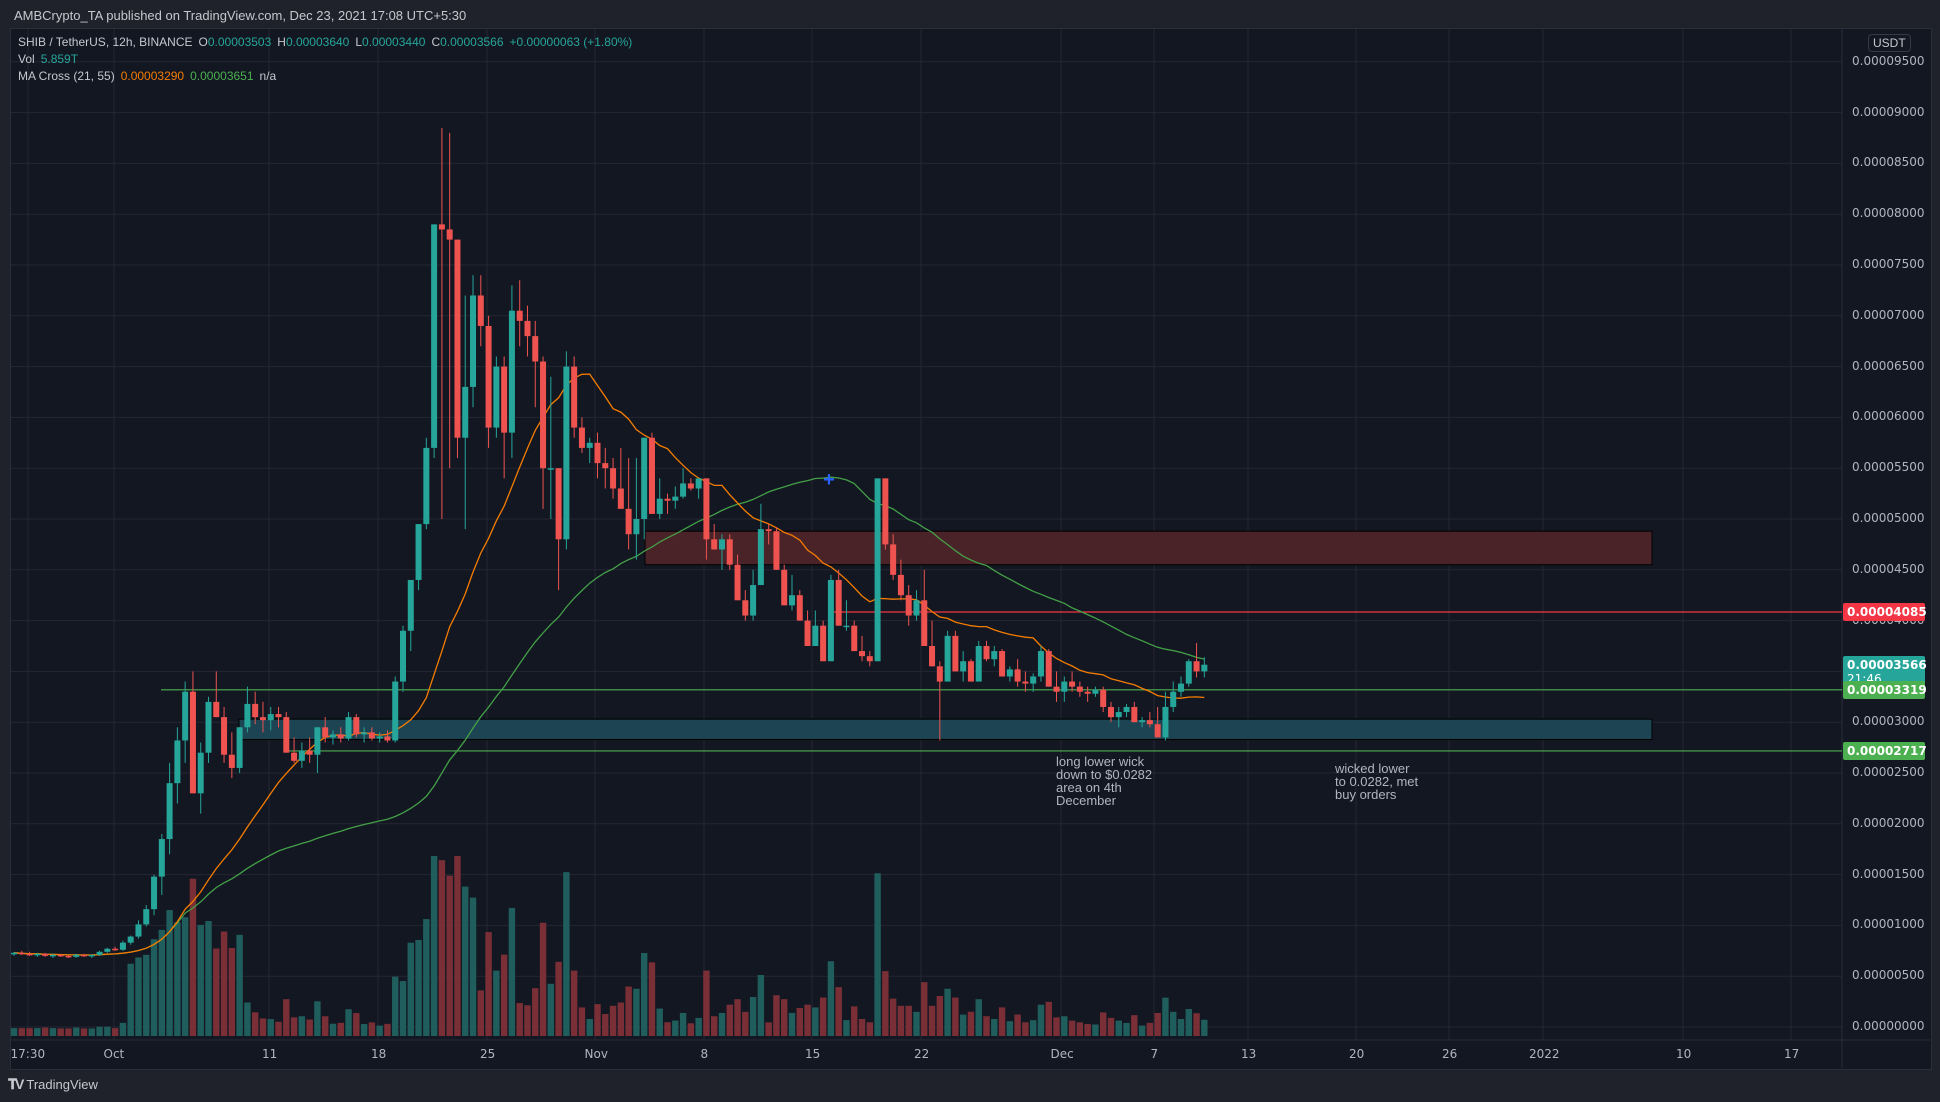 Image resolution: width=1940 pixels, height=1102 pixels. What do you see at coordinates (1357, 1054) in the screenshot?
I see `time-tick-label: 20` at bounding box center [1357, 1054].